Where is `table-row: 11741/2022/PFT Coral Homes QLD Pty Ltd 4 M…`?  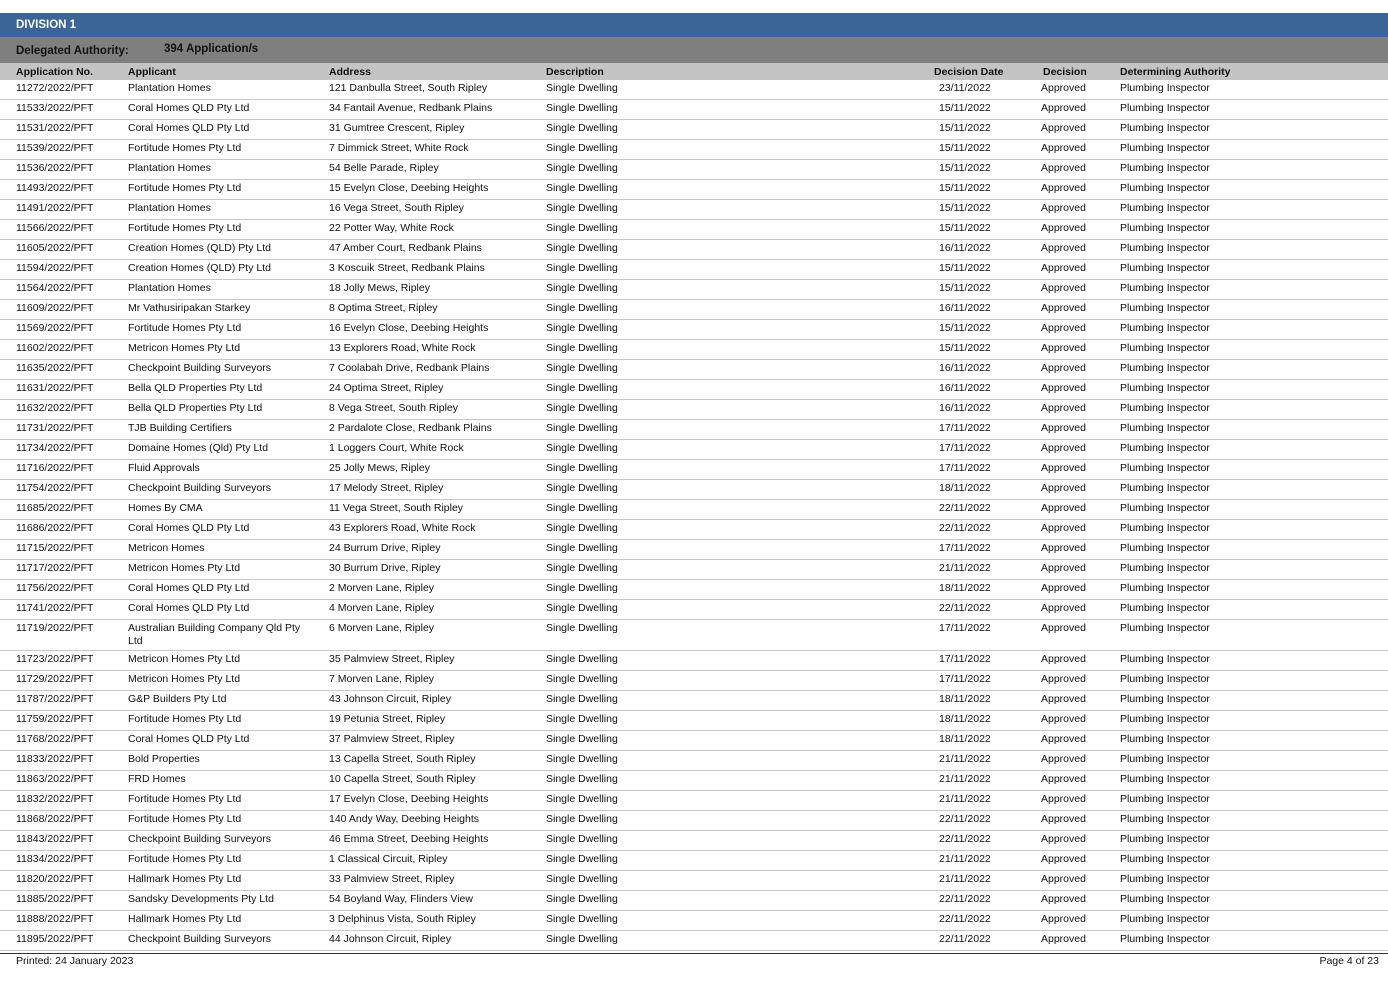 table-row: 11741/2022/PFT Coral Homes QLD Pty Ltd 4 M… is located at coordinates (694, 610).